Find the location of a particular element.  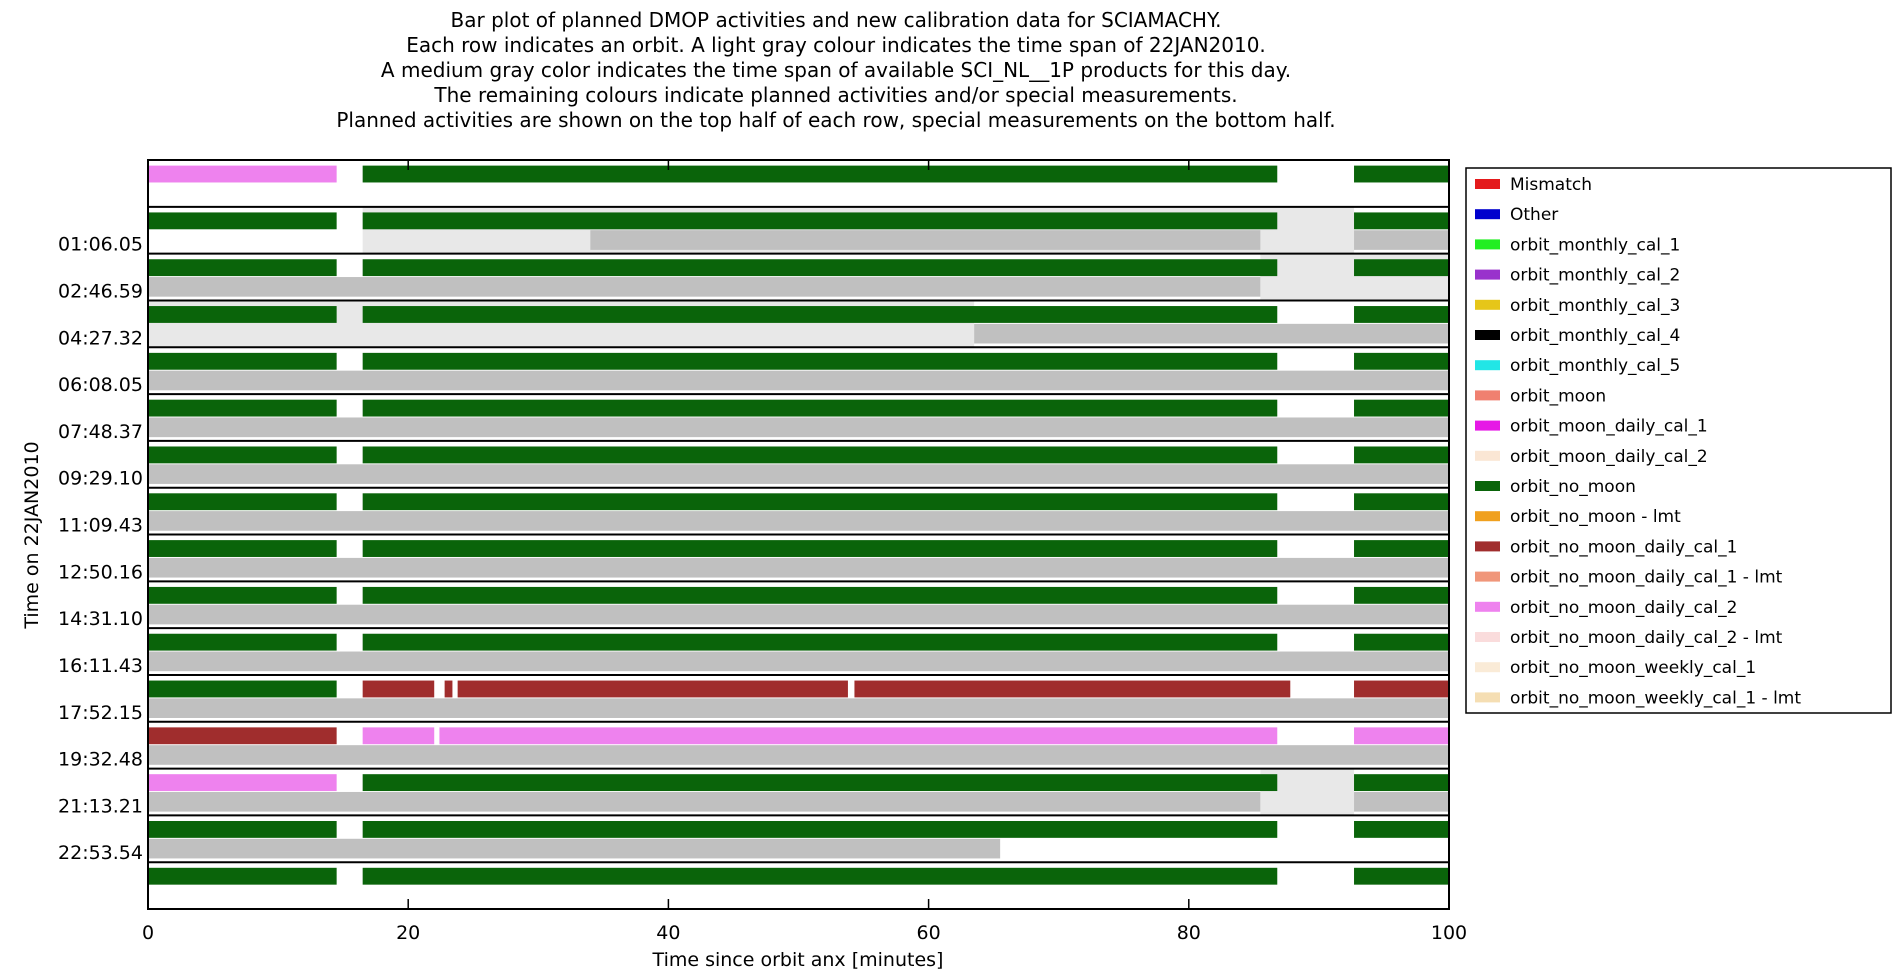

legend-label: Other is located at coordinates (1534, 215).